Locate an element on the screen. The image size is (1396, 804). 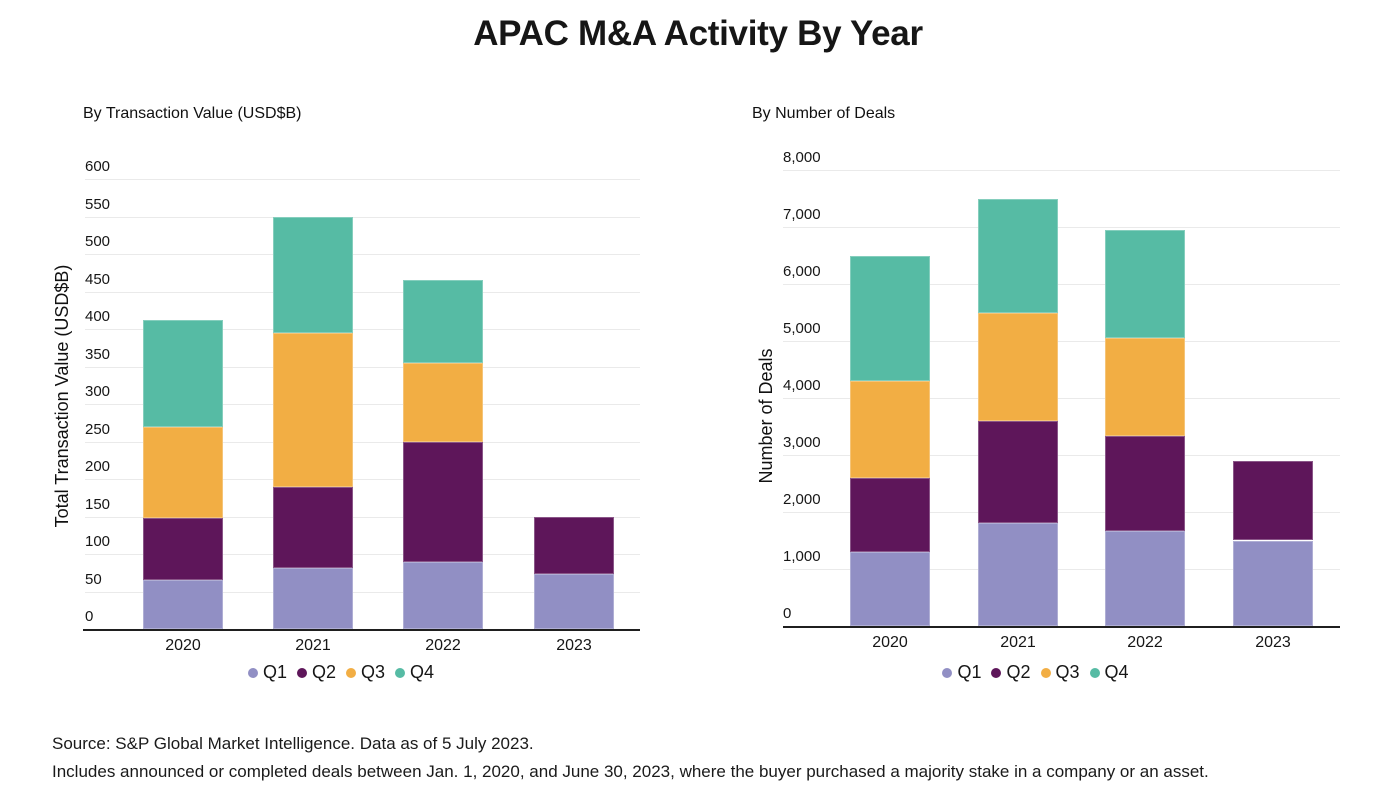
y-axis-tick-label: 500 is located at coordinates (98, 241).